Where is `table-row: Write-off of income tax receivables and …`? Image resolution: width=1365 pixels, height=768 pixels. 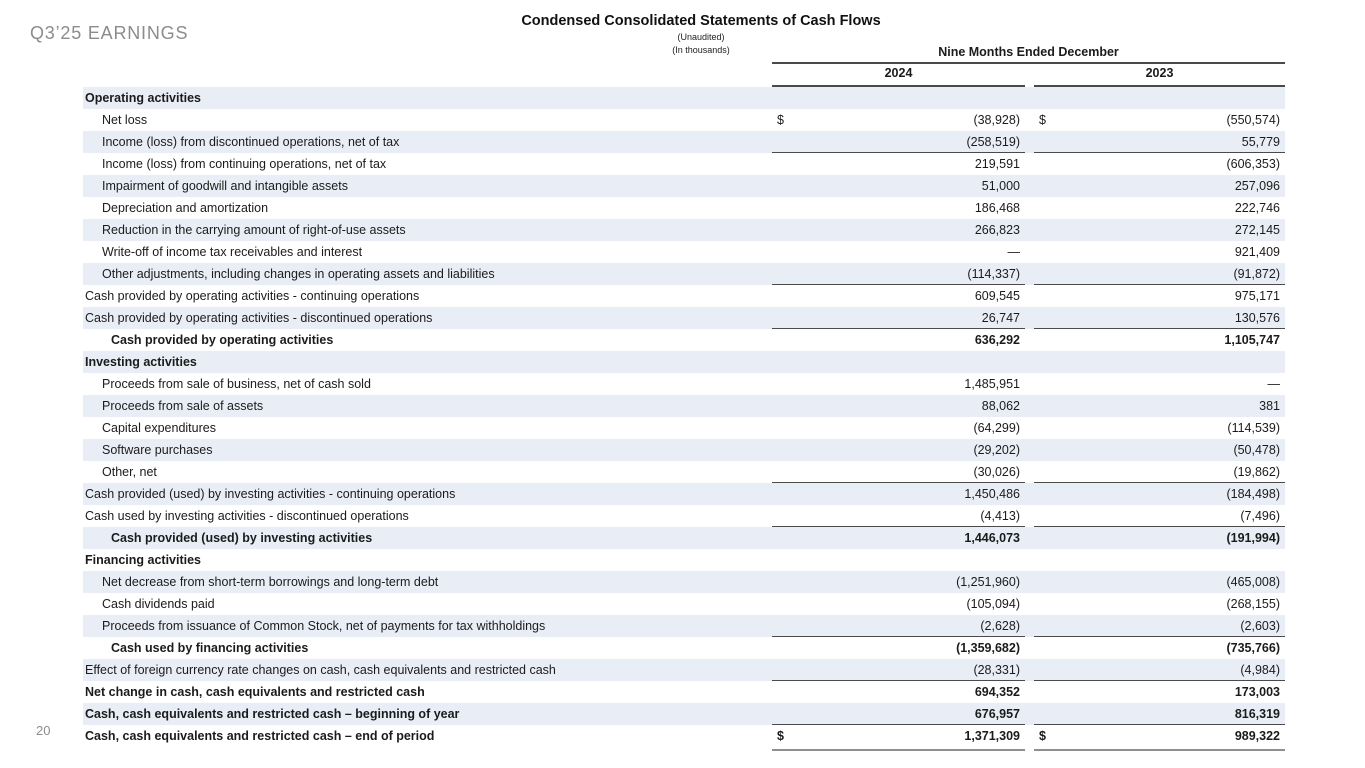 table-row: Write-off of income tax receivables and … is located at coordinates (684, 252).